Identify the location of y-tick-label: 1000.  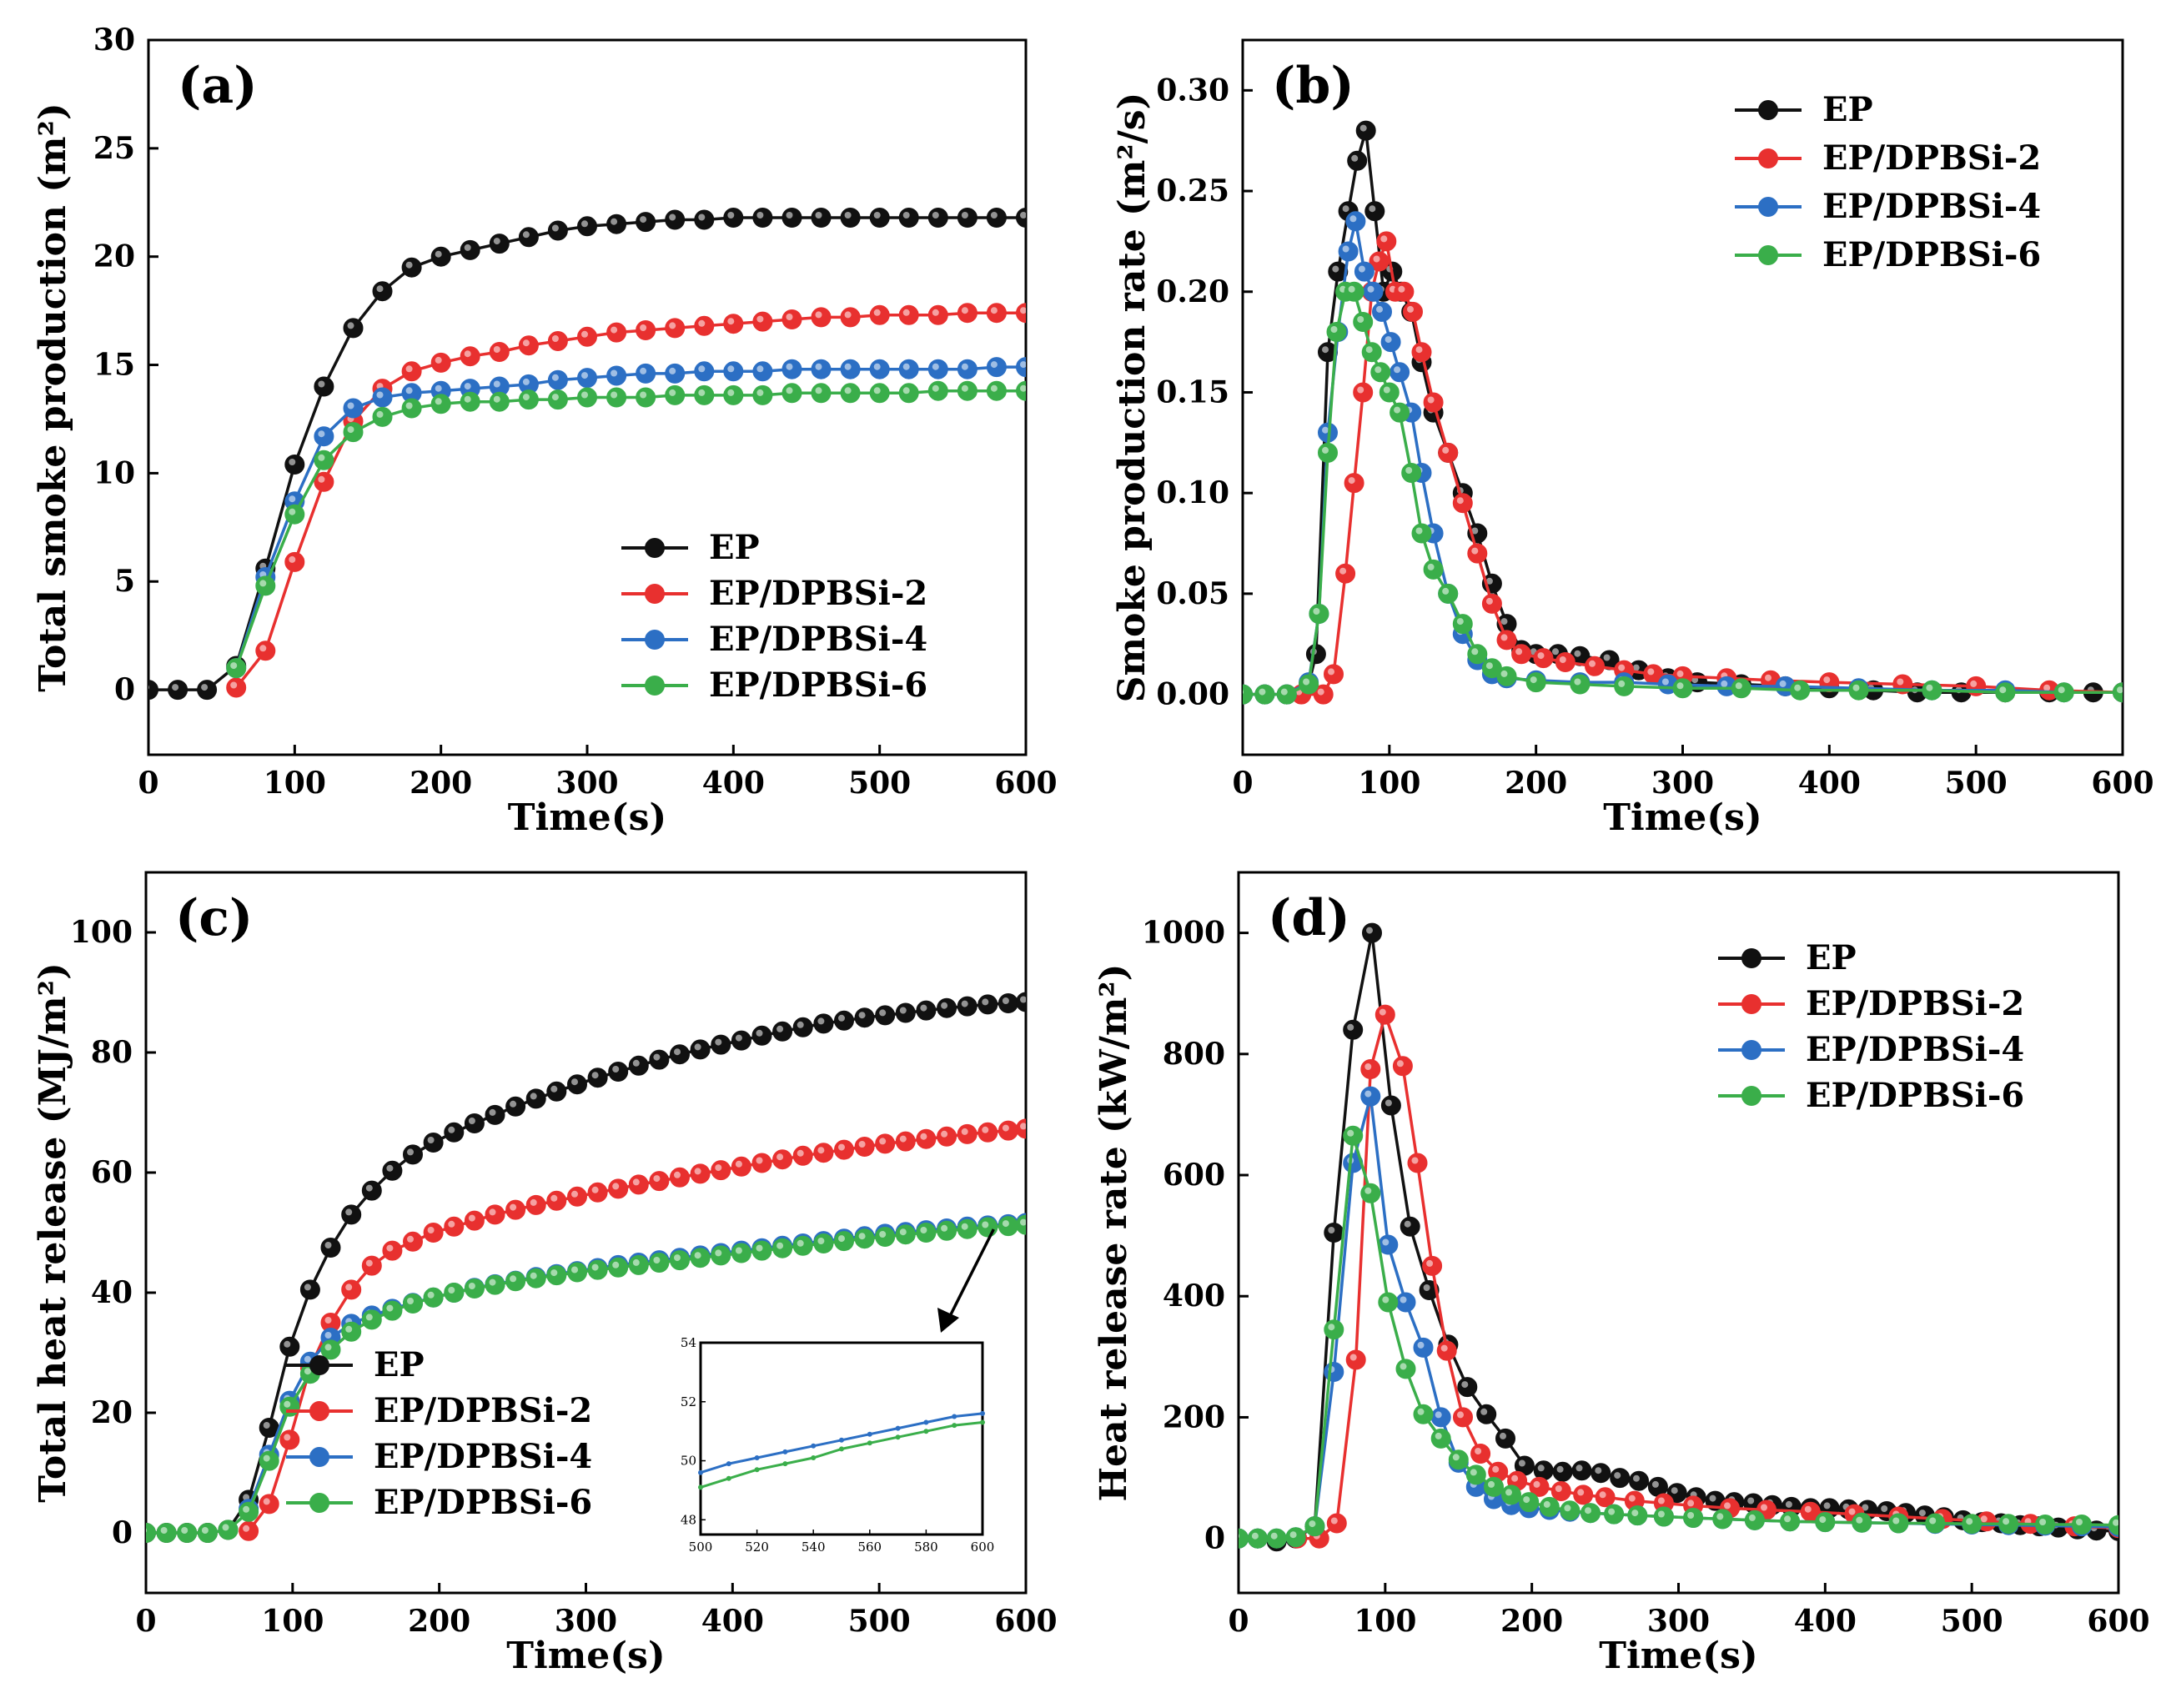
(1183, 933).